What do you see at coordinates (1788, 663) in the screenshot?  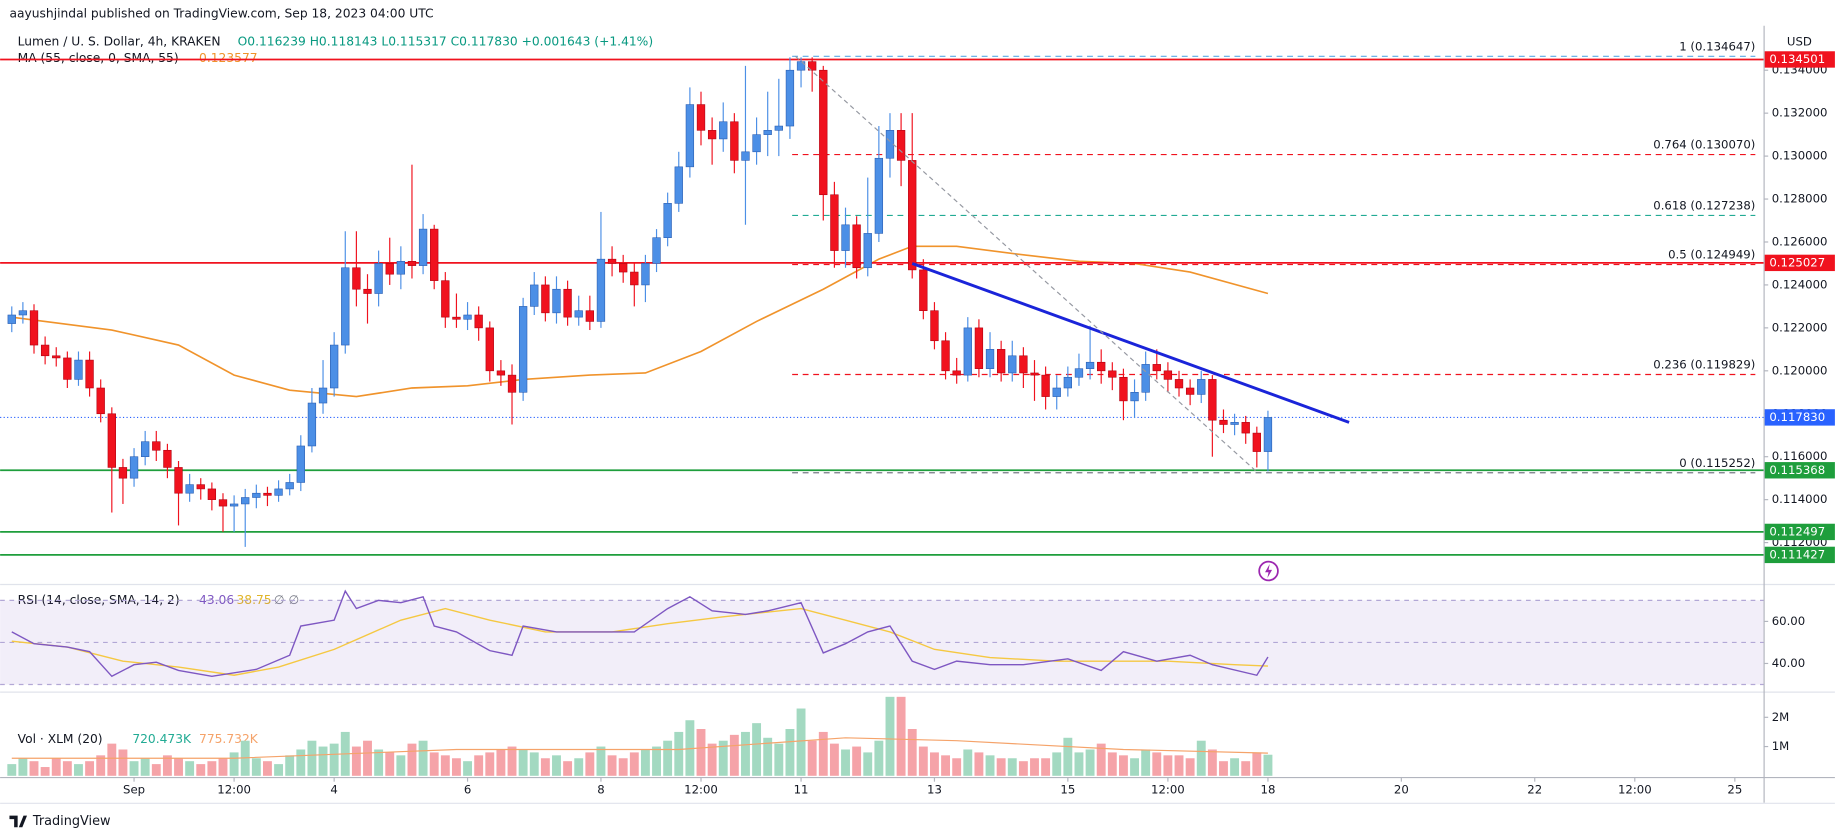 I see `rsi-tick-label: 40.00` at bounding box center [1788, 663].